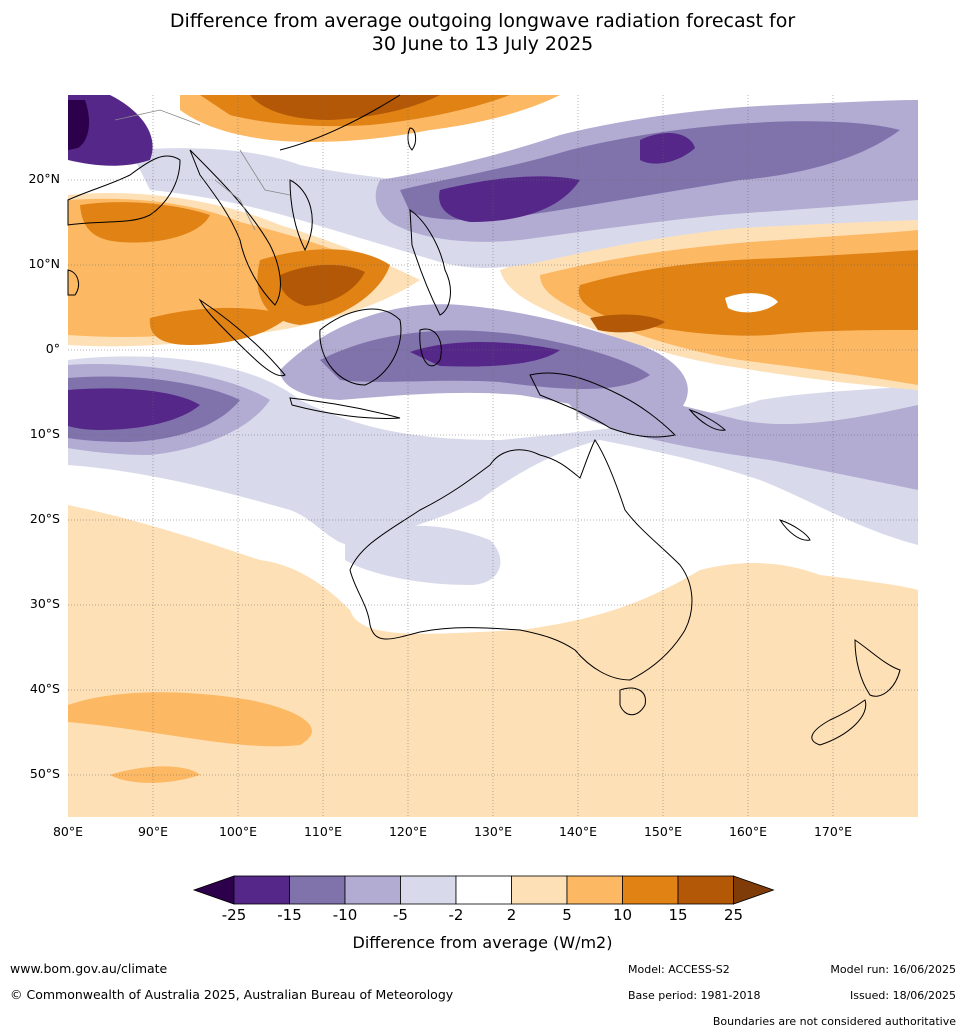  I want to click on indochina-borders, so click(202, 170).